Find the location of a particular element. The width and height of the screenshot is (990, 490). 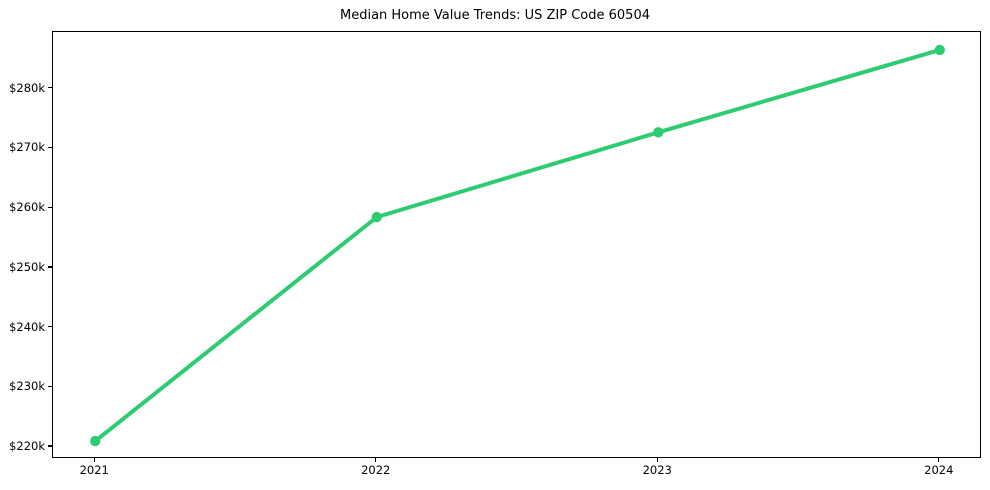

x-axis-tick-label: 2024 is located at coordinates (939, 470).